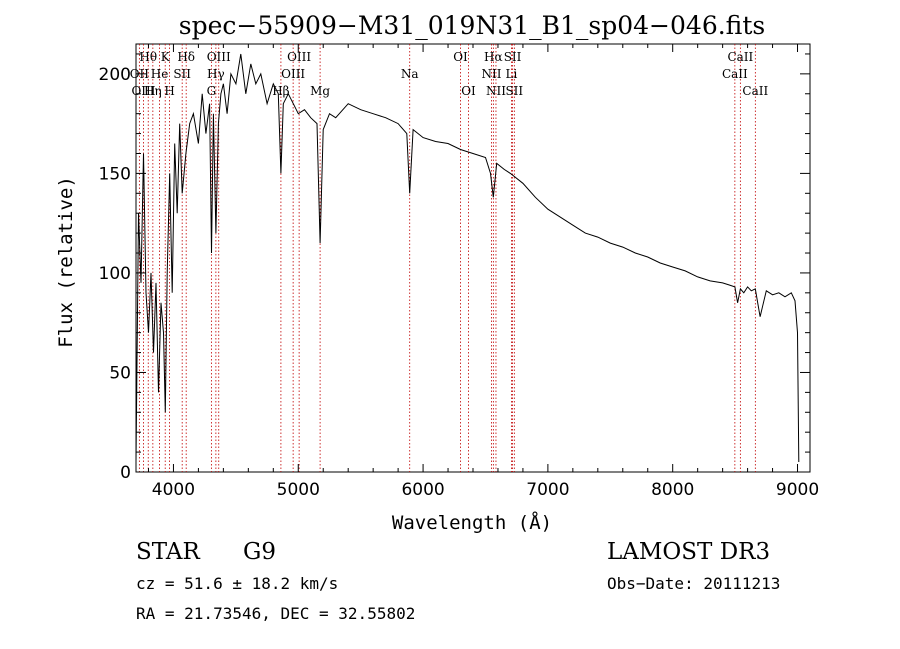 The height and width of the screenshot is (649, 900). What do you see at coordinates (166, 57) in the screenshot?
I see `spectral-line-label: K` at bounding box center [166, 57].